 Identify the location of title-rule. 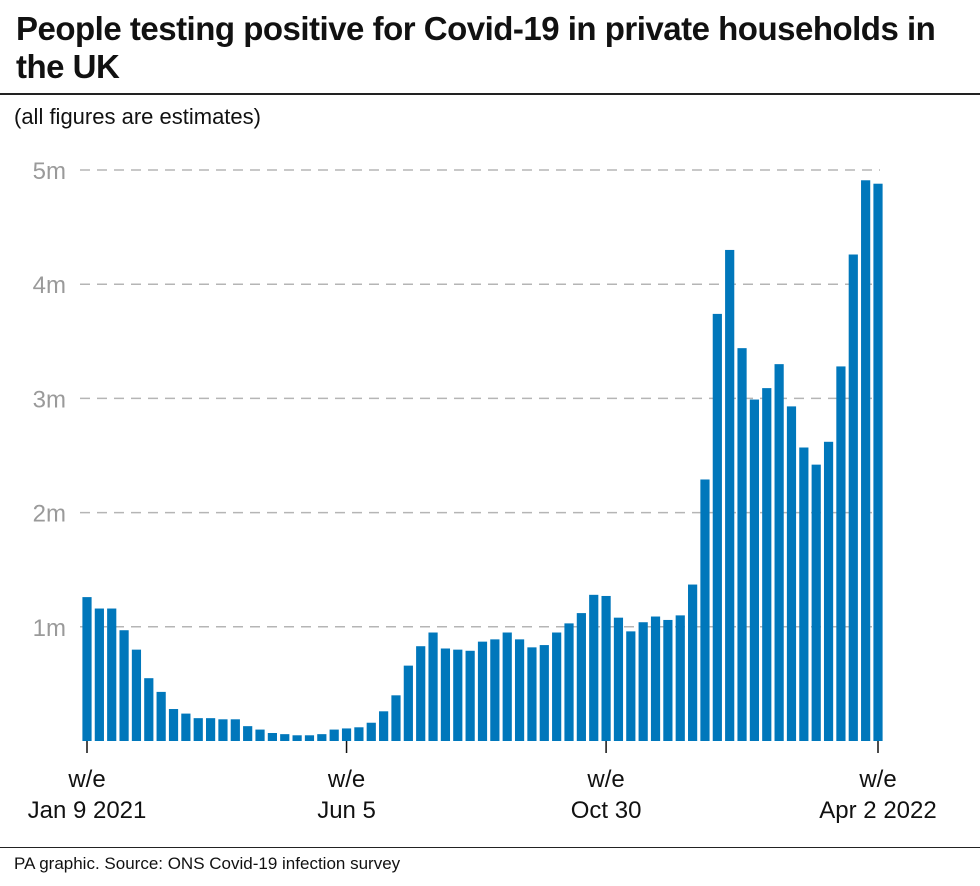
(490, 94).